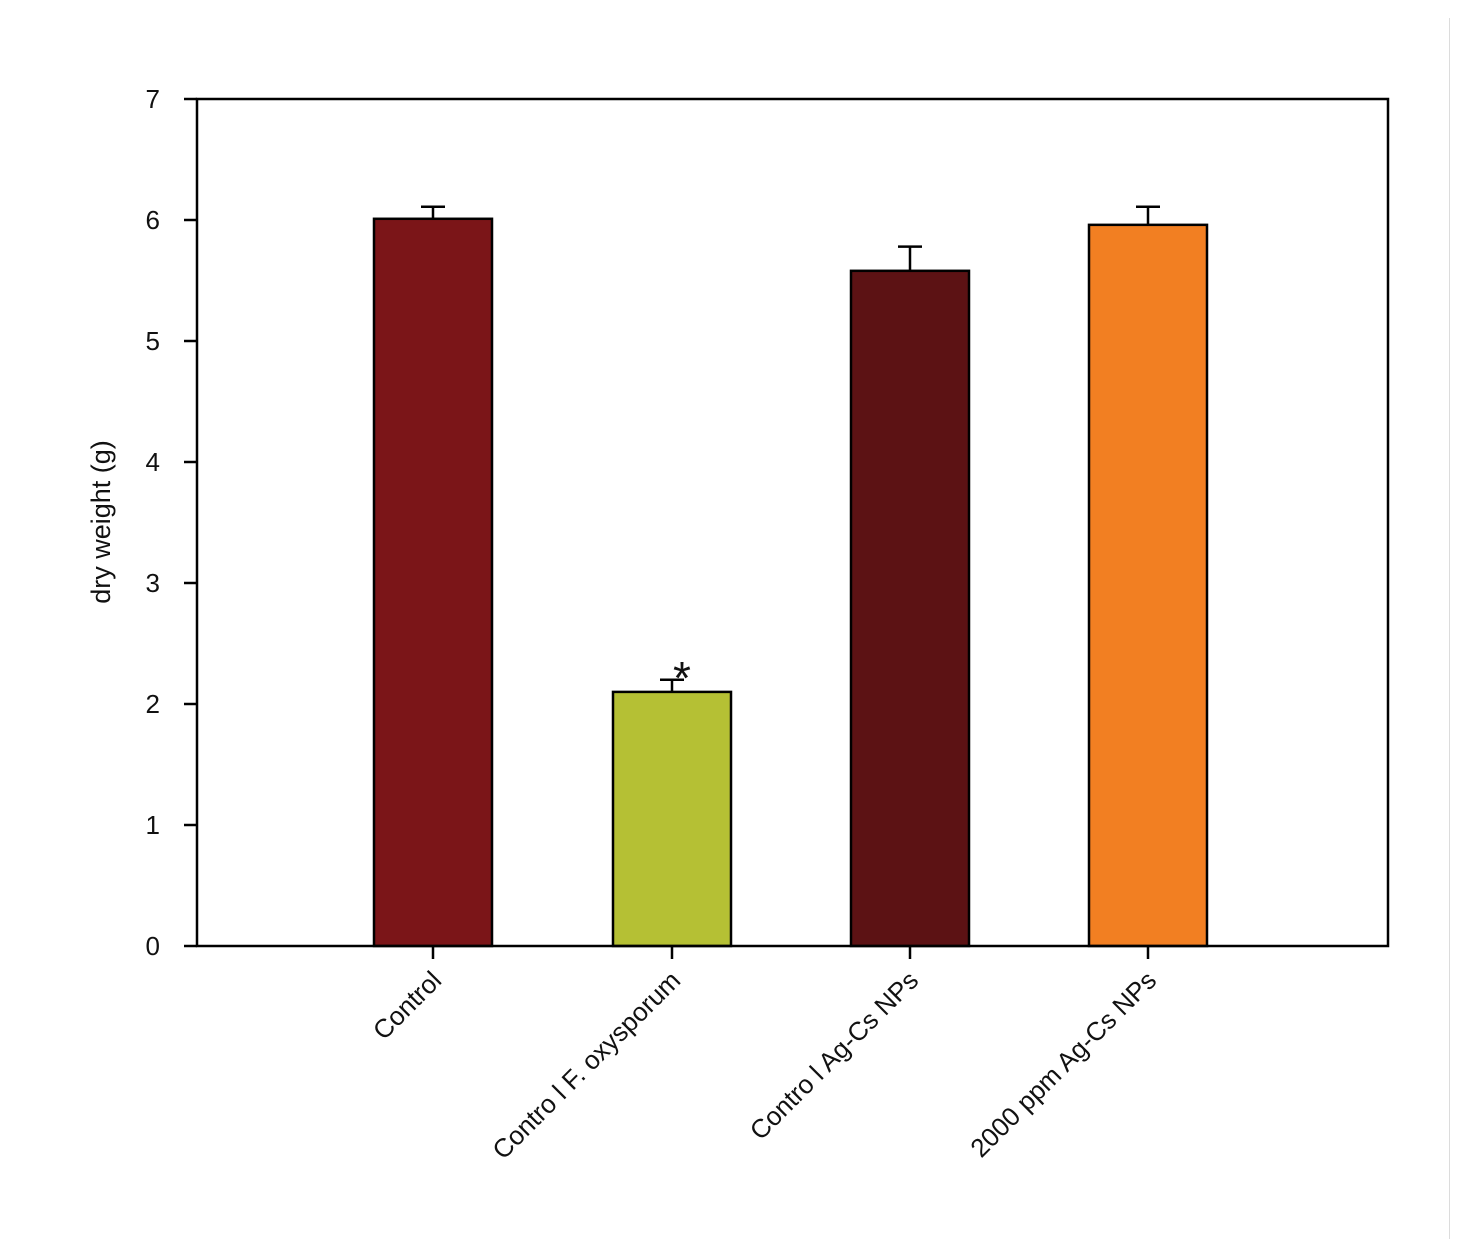  I want to click on y-tick-label: 2, so click(153, 704).